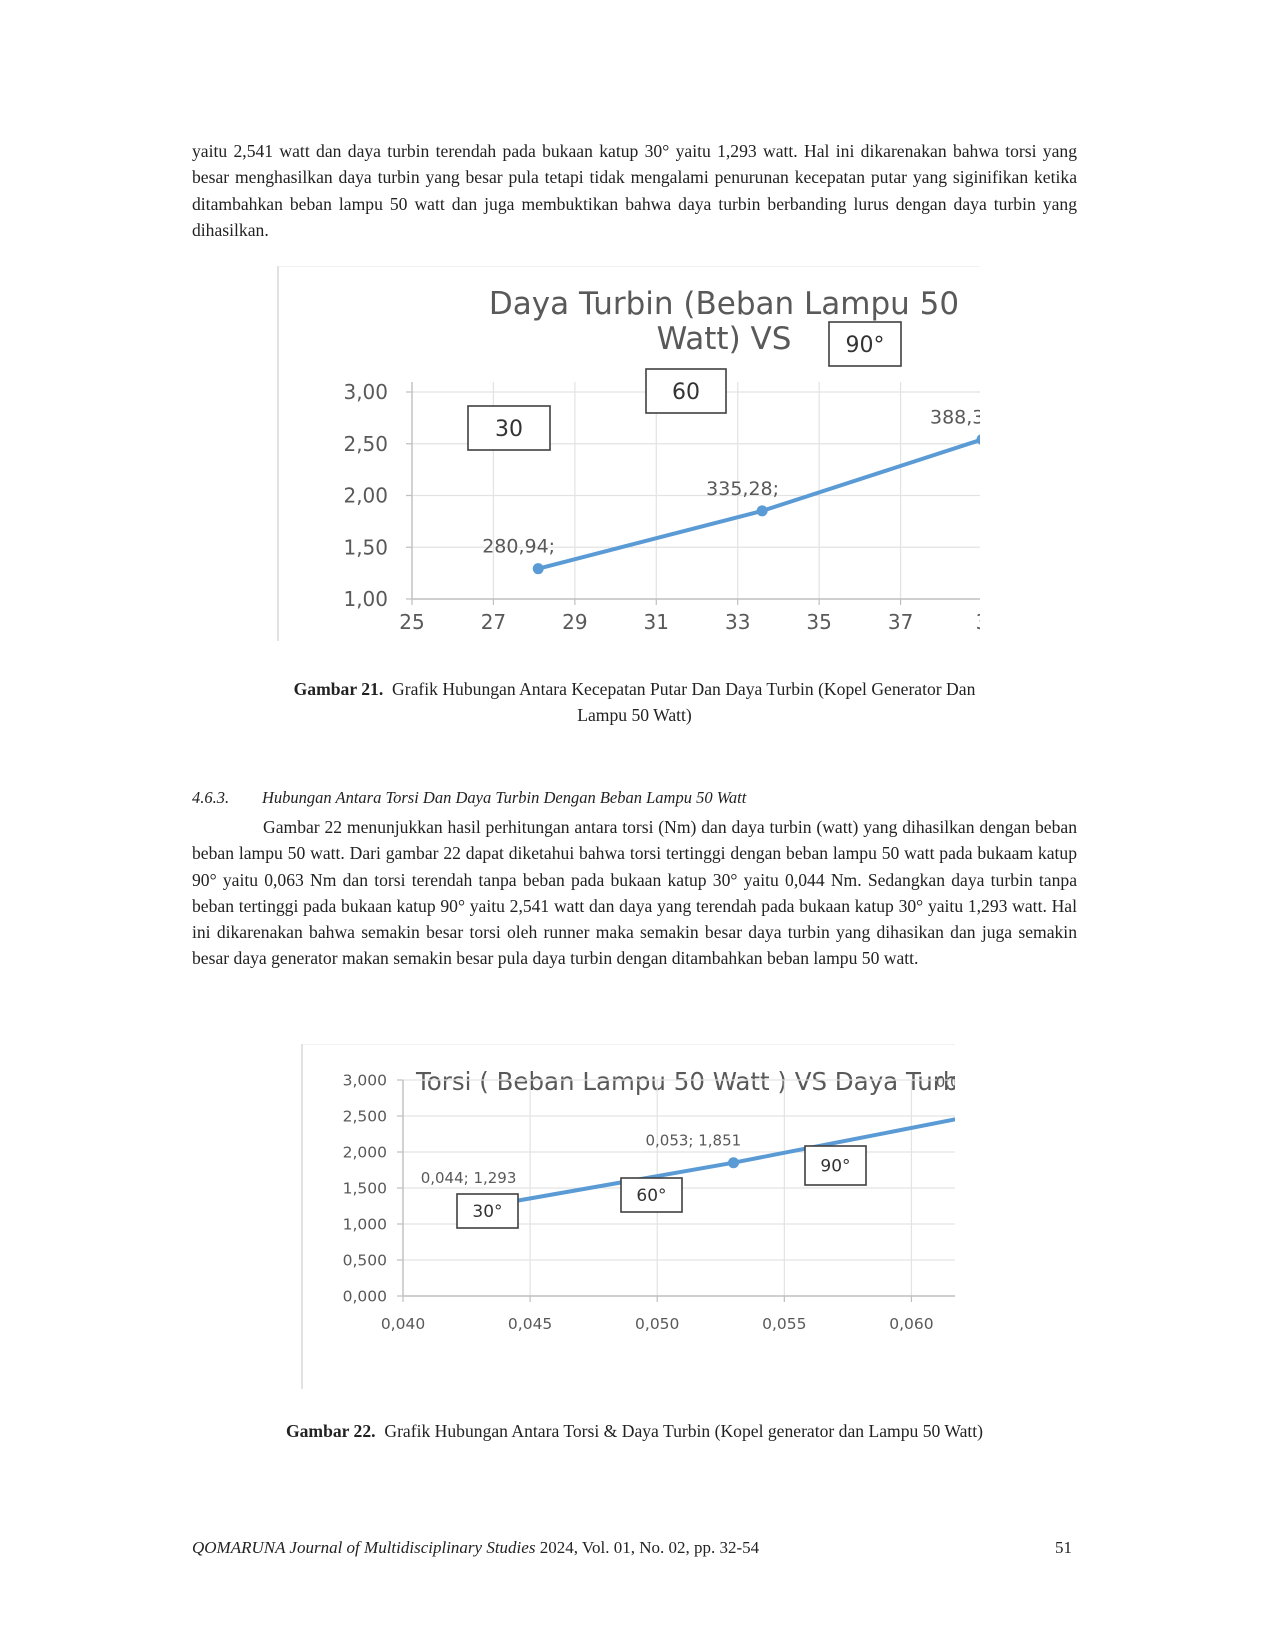 The height and width of the screenshot is (1650, 1275). What do you see at coordinates (911, 1324) in the screenshot?
I see `x-tick-label: 0,060` at bounding box center [911, 1324].